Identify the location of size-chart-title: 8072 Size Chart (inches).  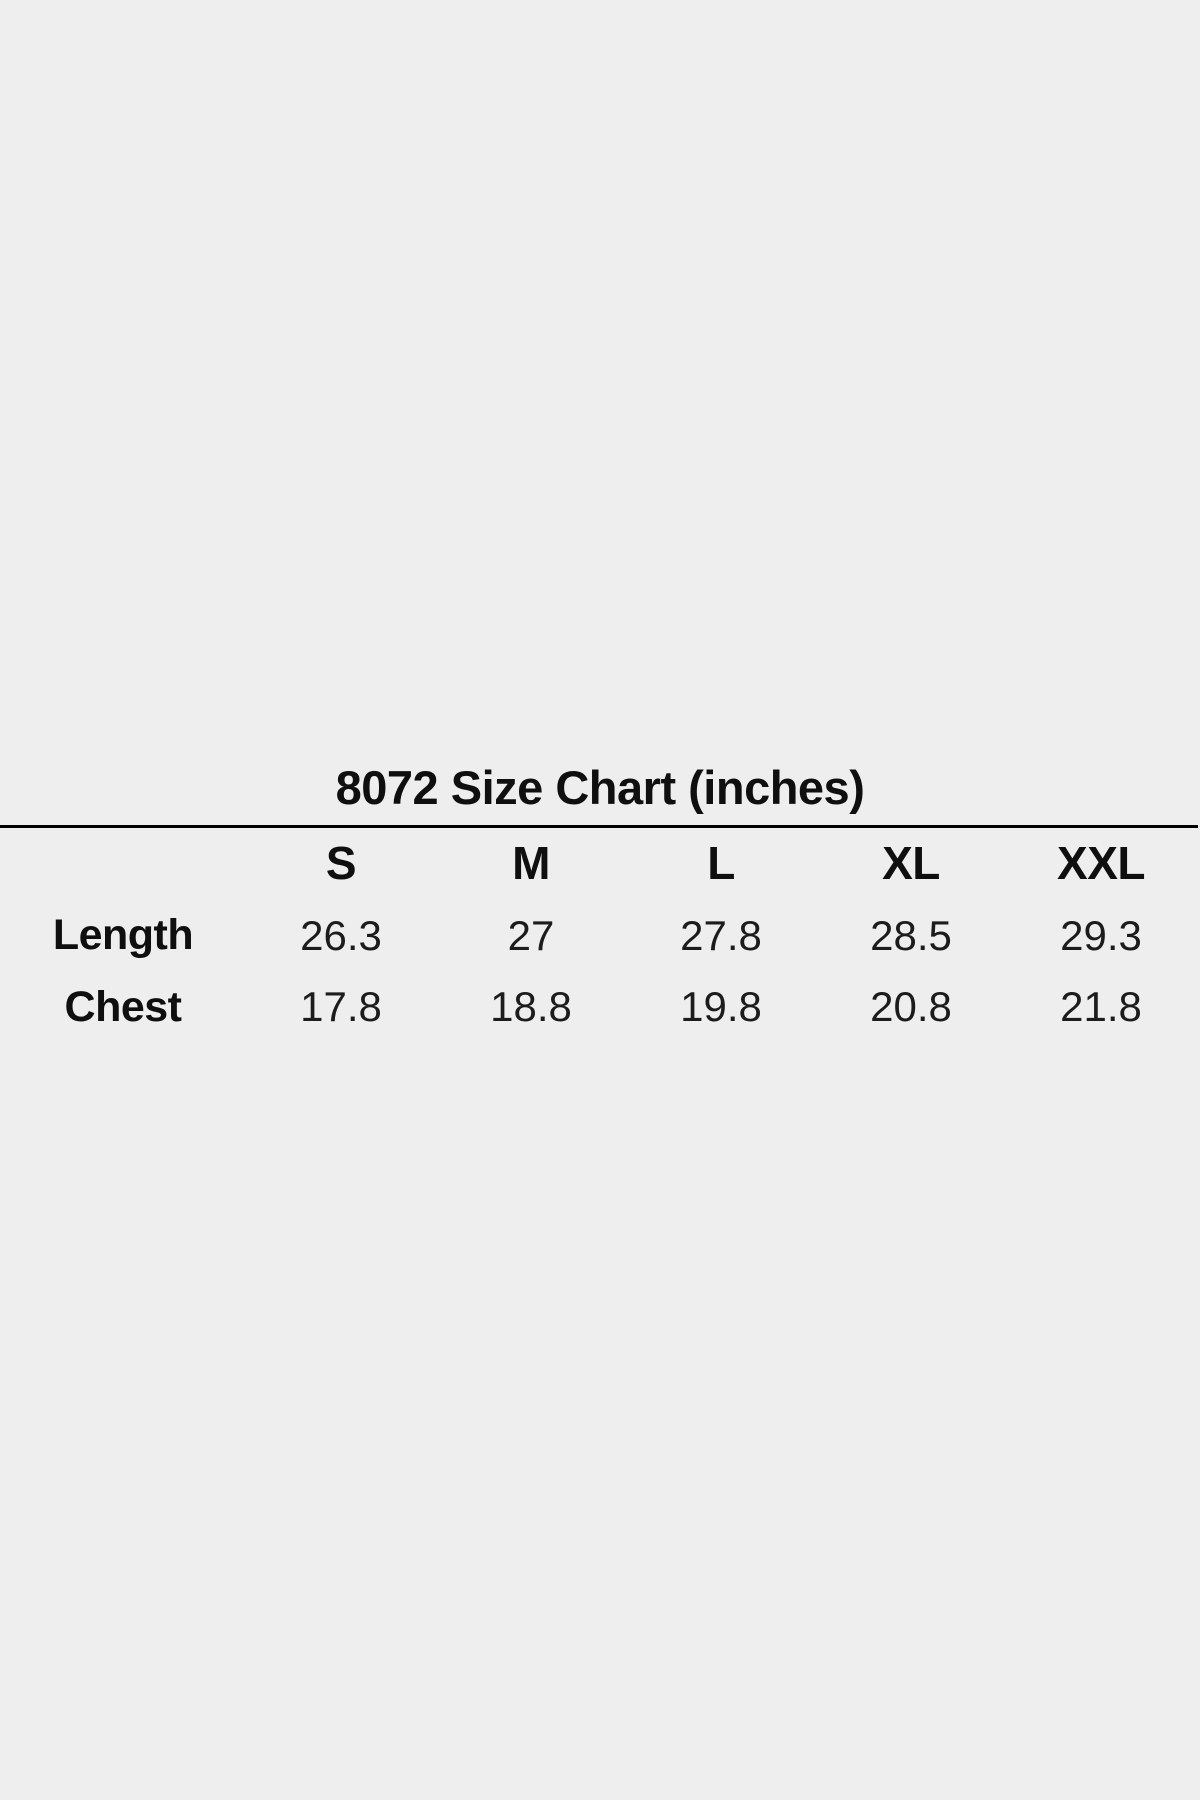
(600, 787).